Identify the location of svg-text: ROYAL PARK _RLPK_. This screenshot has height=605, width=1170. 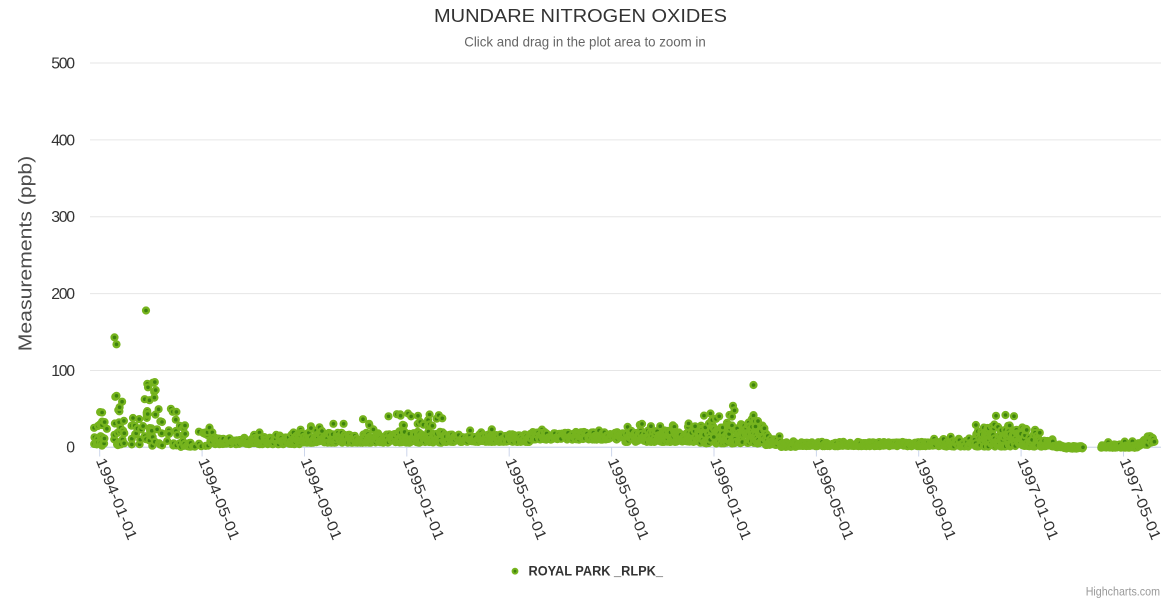
(596, 571).